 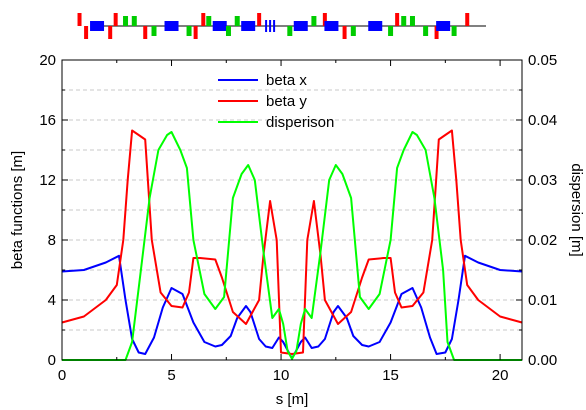 I want to click on legend: beta x beta y disperison, so click(x=276, y=101).